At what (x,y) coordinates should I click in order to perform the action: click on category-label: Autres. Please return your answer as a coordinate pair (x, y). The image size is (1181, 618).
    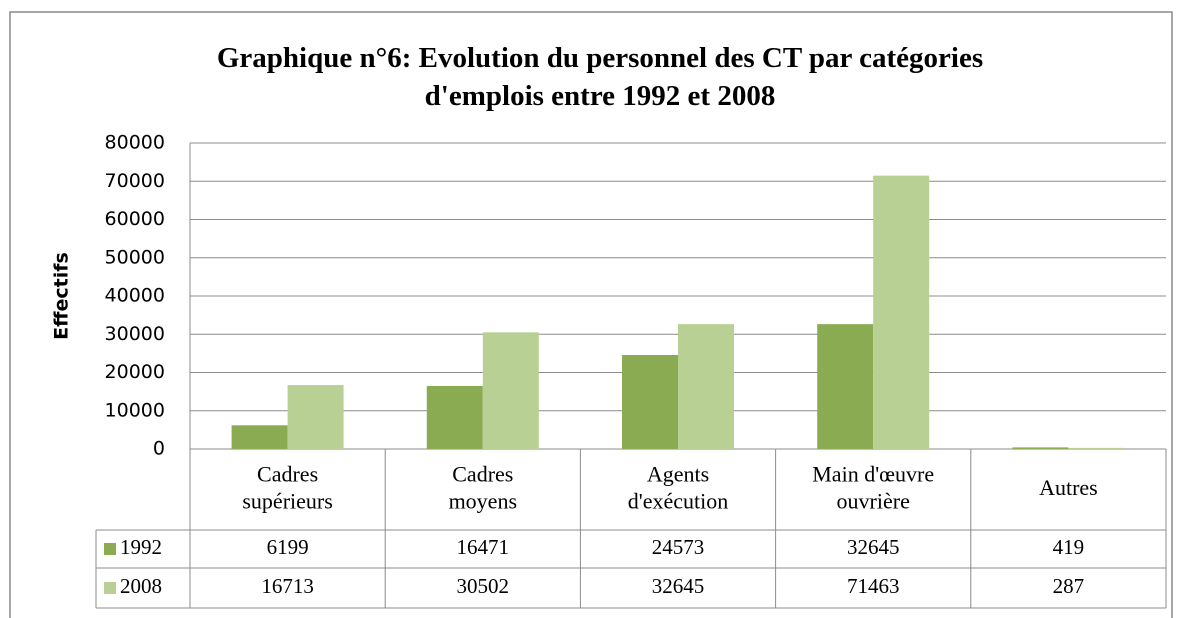
    Looking at the image, I should click on (1068, 487).